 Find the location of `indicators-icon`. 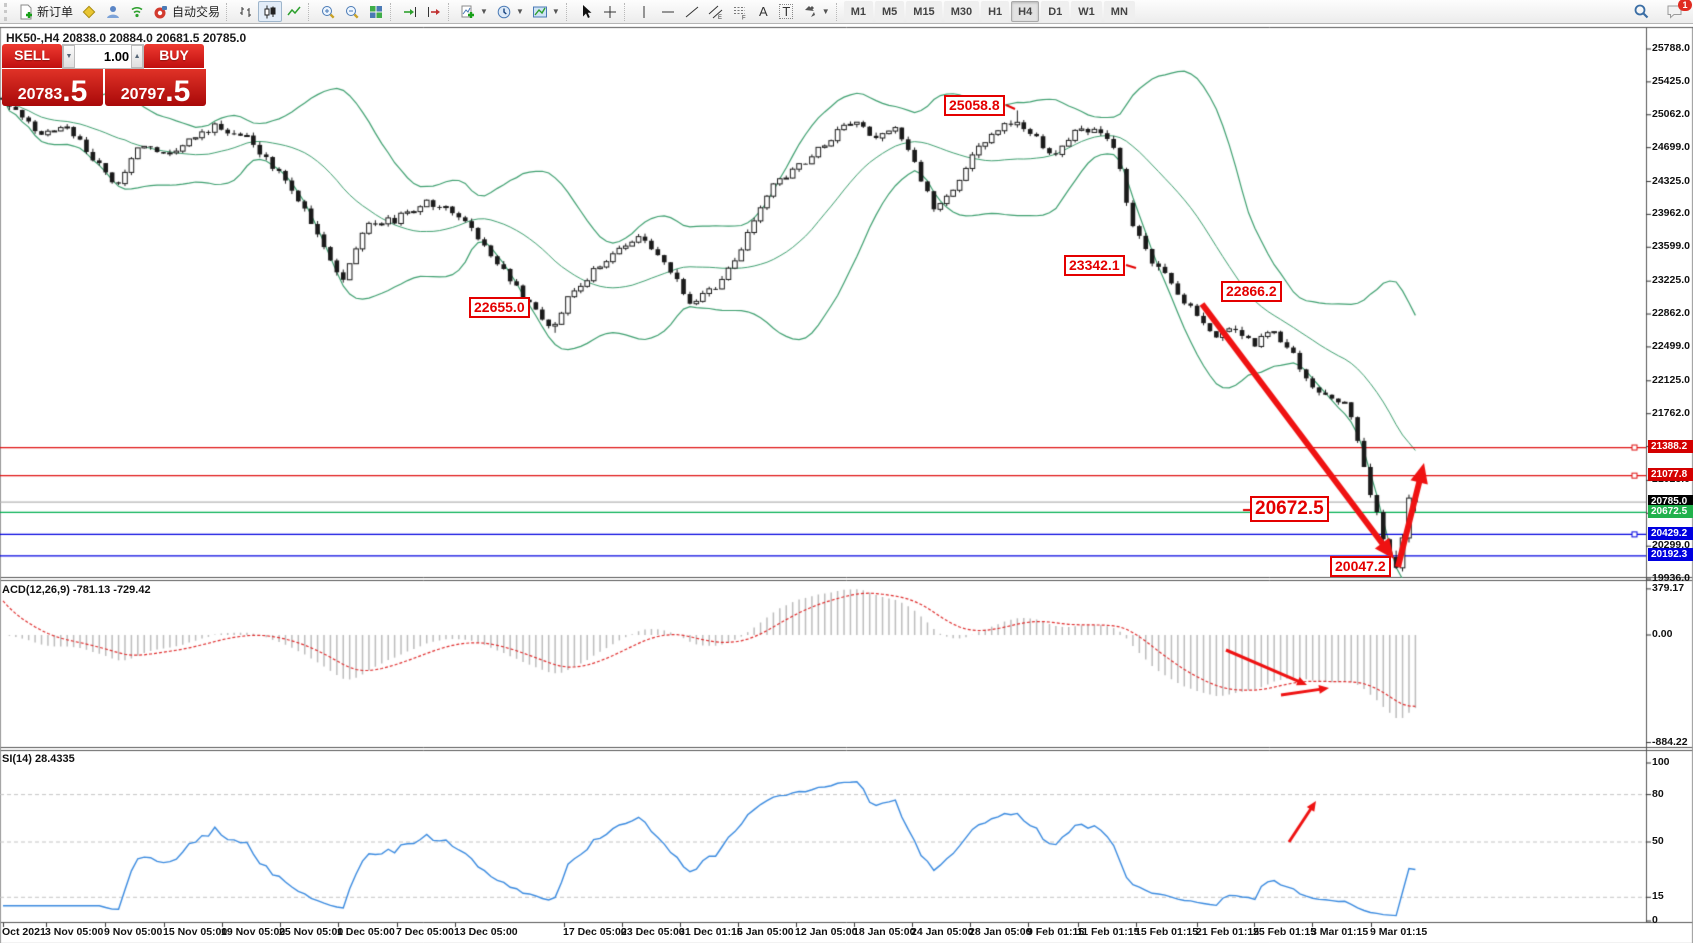

indicators-icon is located at coordinates (468, 12).